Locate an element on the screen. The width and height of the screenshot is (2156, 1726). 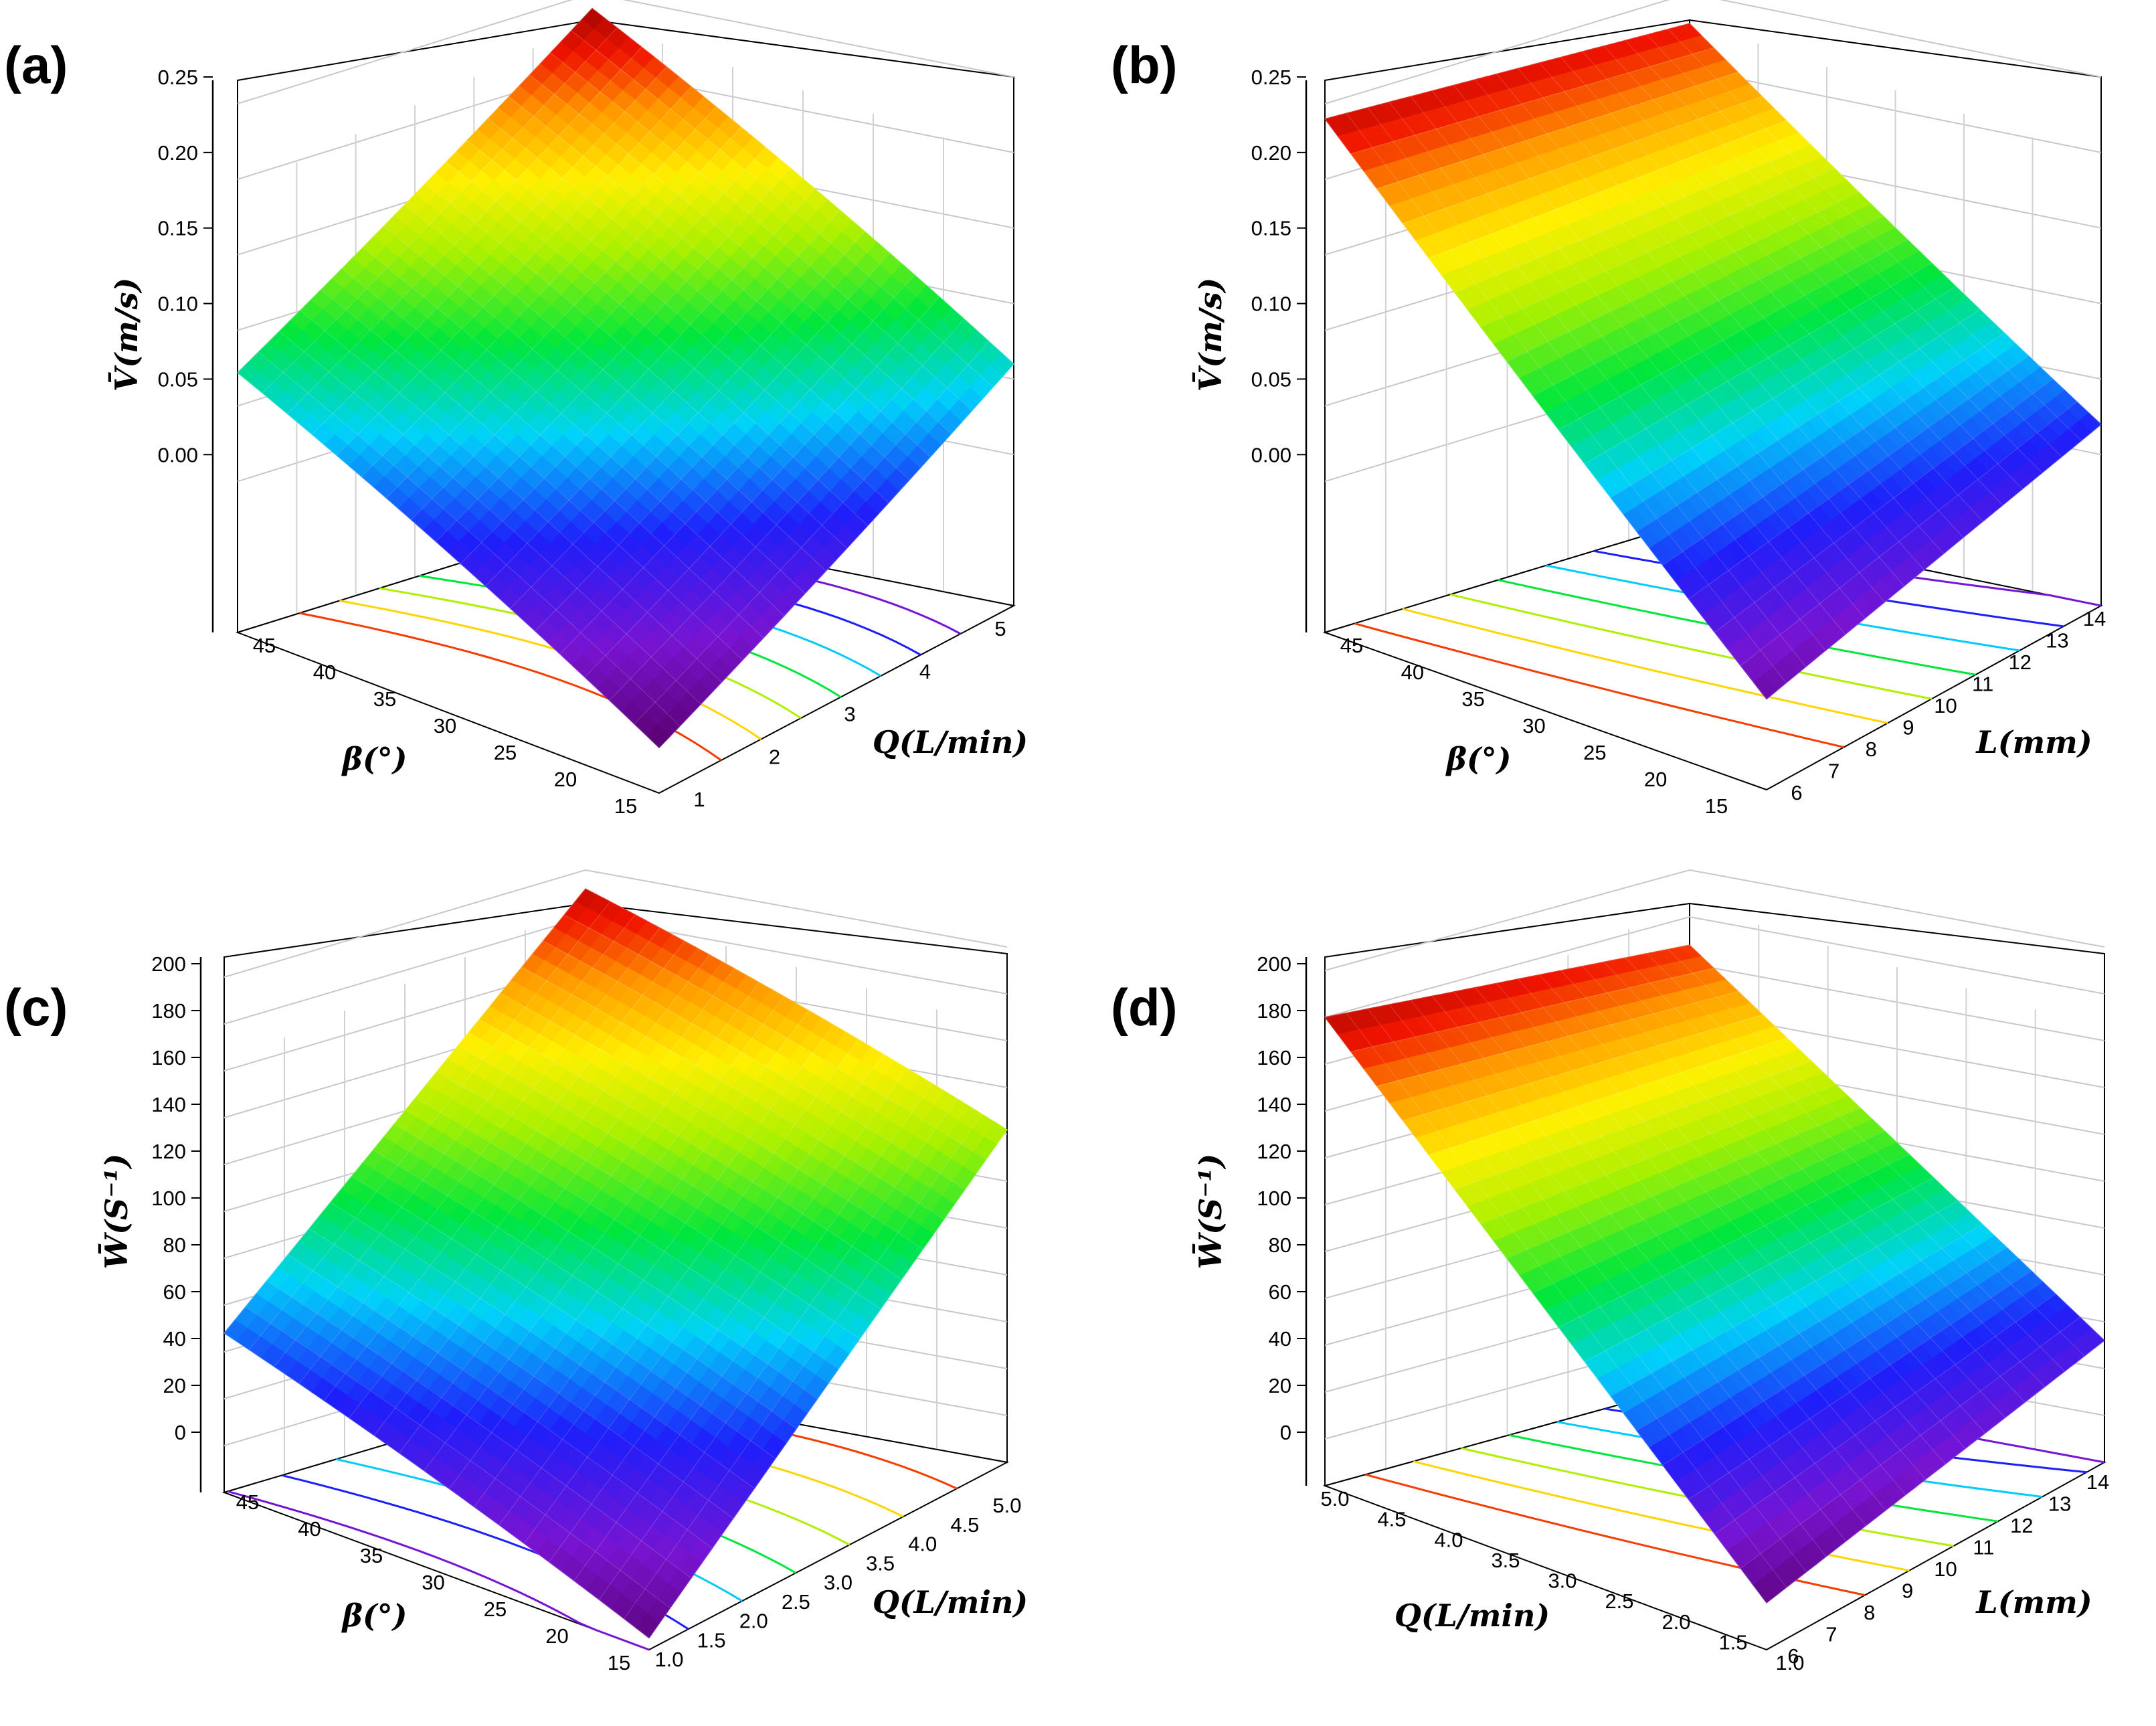
y-tick-label: 2 is located at coordinates (774, 757).